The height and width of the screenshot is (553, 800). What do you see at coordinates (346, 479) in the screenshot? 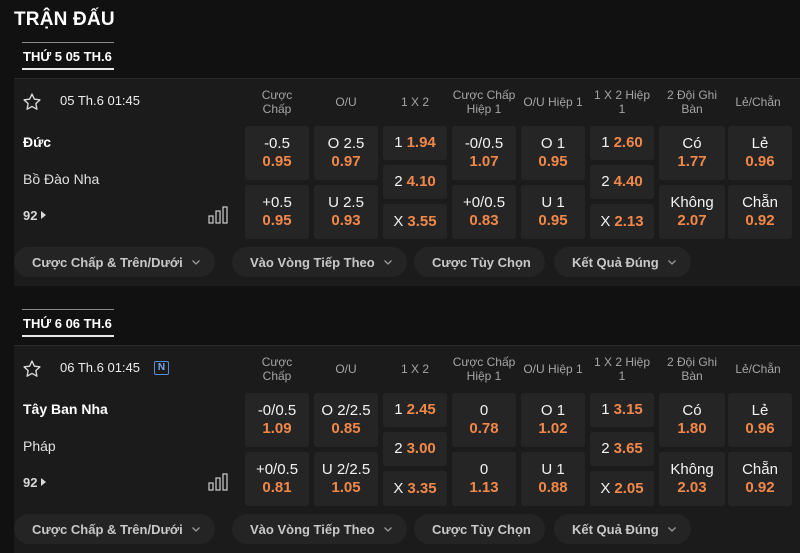
I see `odds-cell: U 2/2.5 1.05` at bounding box center [346, 479].